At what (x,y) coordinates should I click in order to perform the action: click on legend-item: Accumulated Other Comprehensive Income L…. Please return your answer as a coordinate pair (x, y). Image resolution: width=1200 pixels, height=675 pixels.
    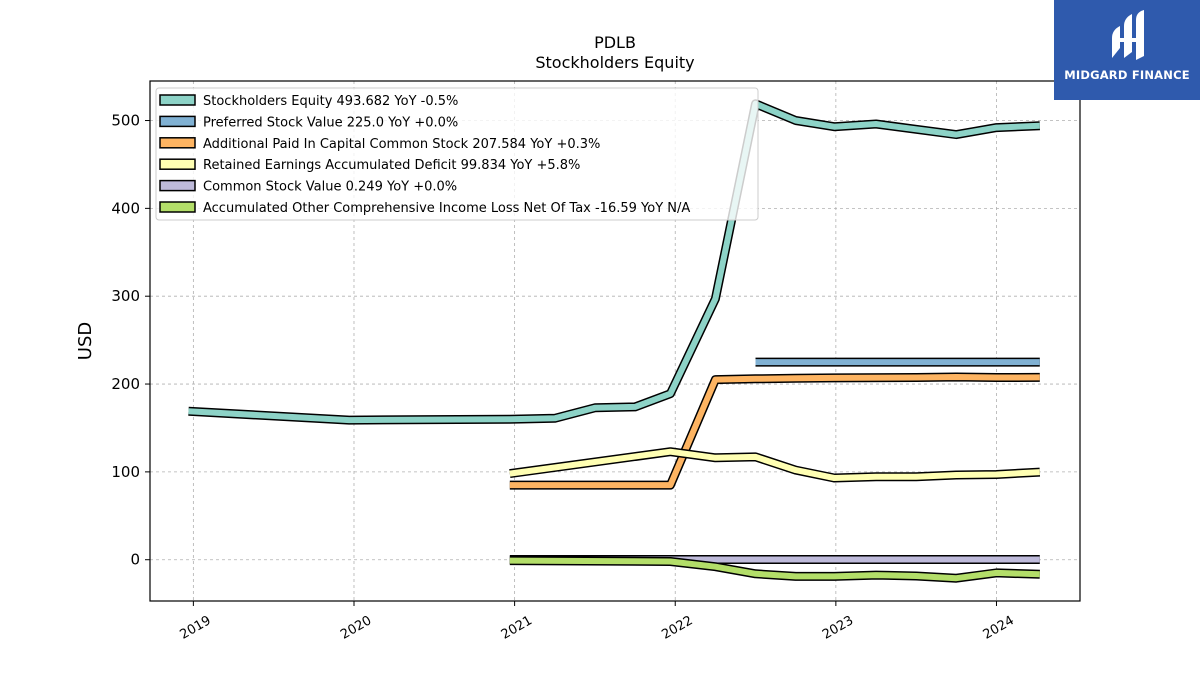
    Looking at the image, I should click on (424, 208).